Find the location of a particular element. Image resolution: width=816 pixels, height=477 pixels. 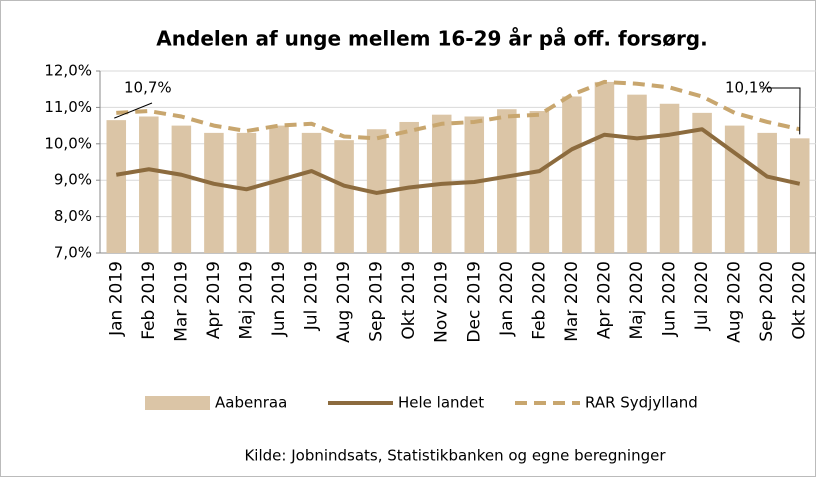

x-tick-label: Jan 2019 is located at coordinates (116, 299).